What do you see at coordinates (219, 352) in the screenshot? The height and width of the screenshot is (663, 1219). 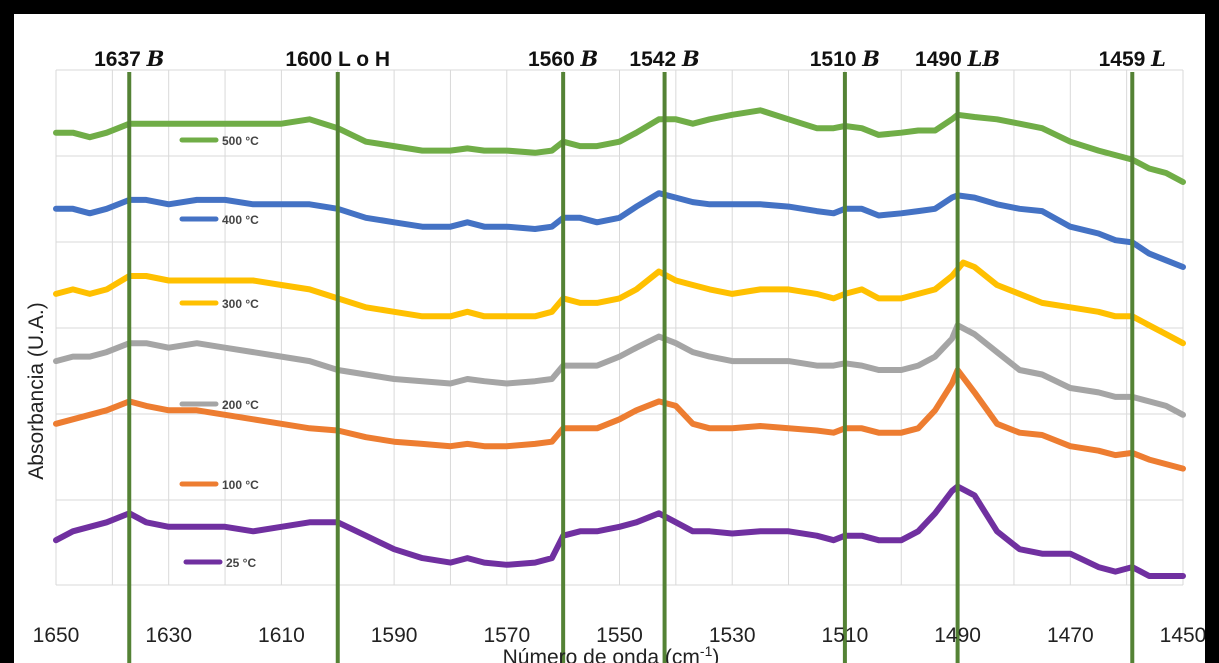 I see `legend: 500 °C 400 °C 300 °C 200 °C 100 °C 25 °C` at bounding box center [219, 352].